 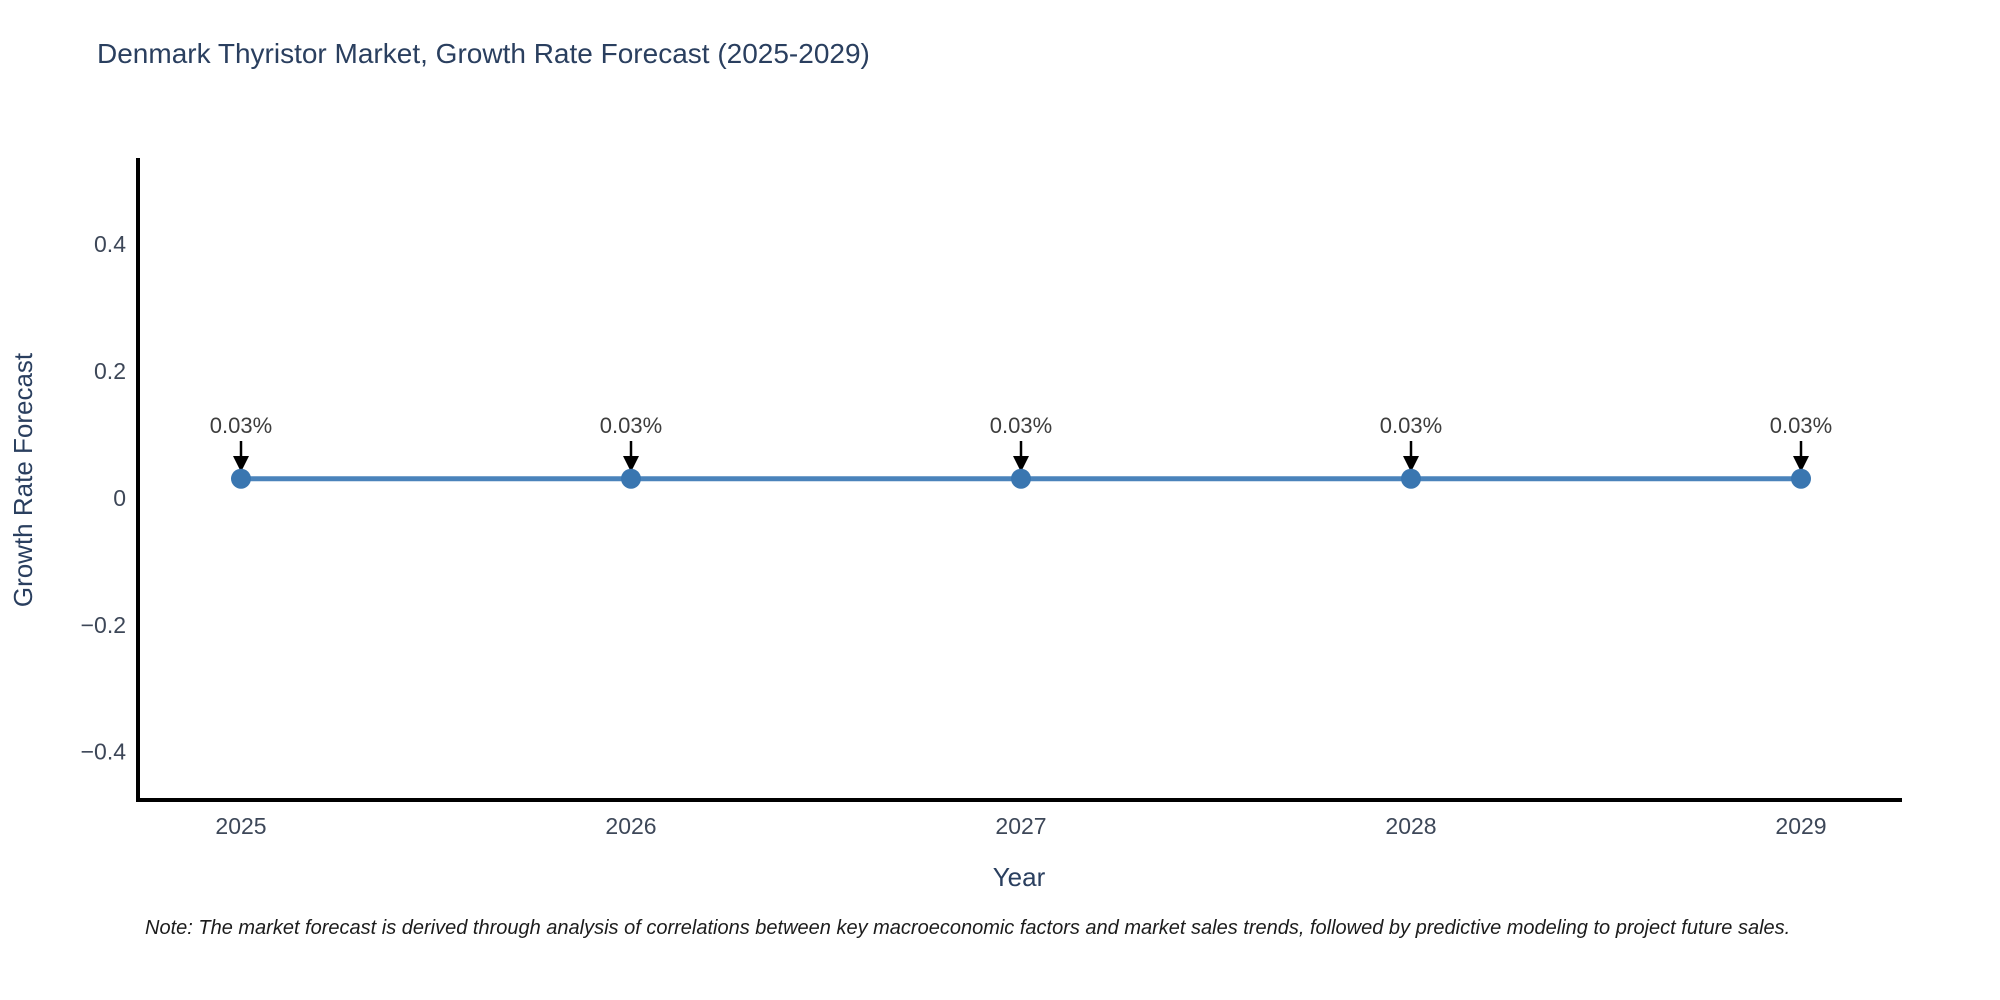 I want to click on y-tick-label: −0.2, so click(x=103, y=625).